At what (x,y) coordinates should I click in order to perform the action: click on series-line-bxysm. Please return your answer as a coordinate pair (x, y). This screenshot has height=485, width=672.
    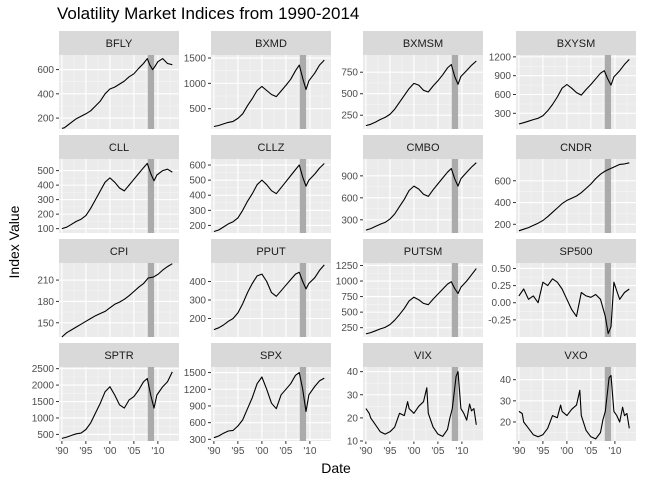
    Looking at the image, I should click on (574, 92).